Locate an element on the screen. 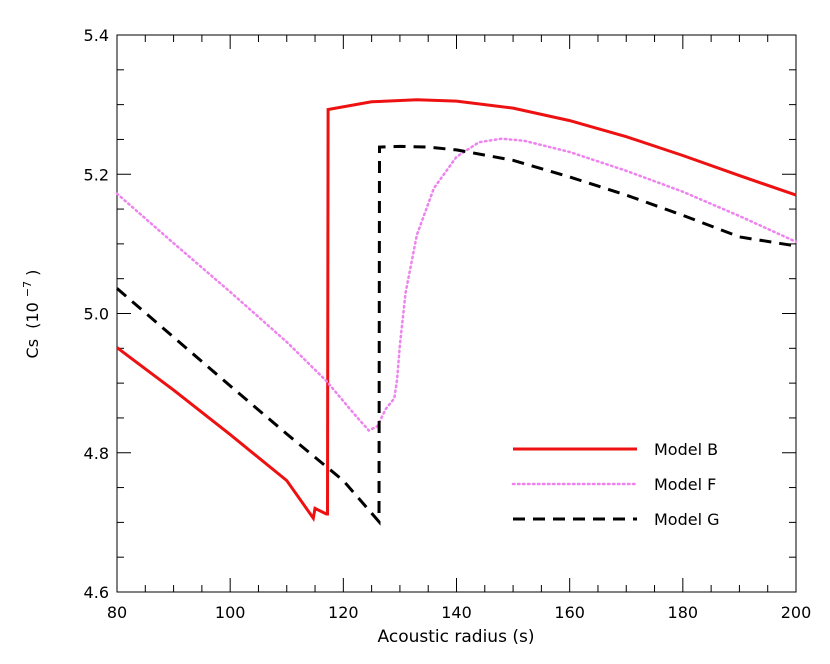  y-axis-label-close: ) is located at coordinates (32, 273).